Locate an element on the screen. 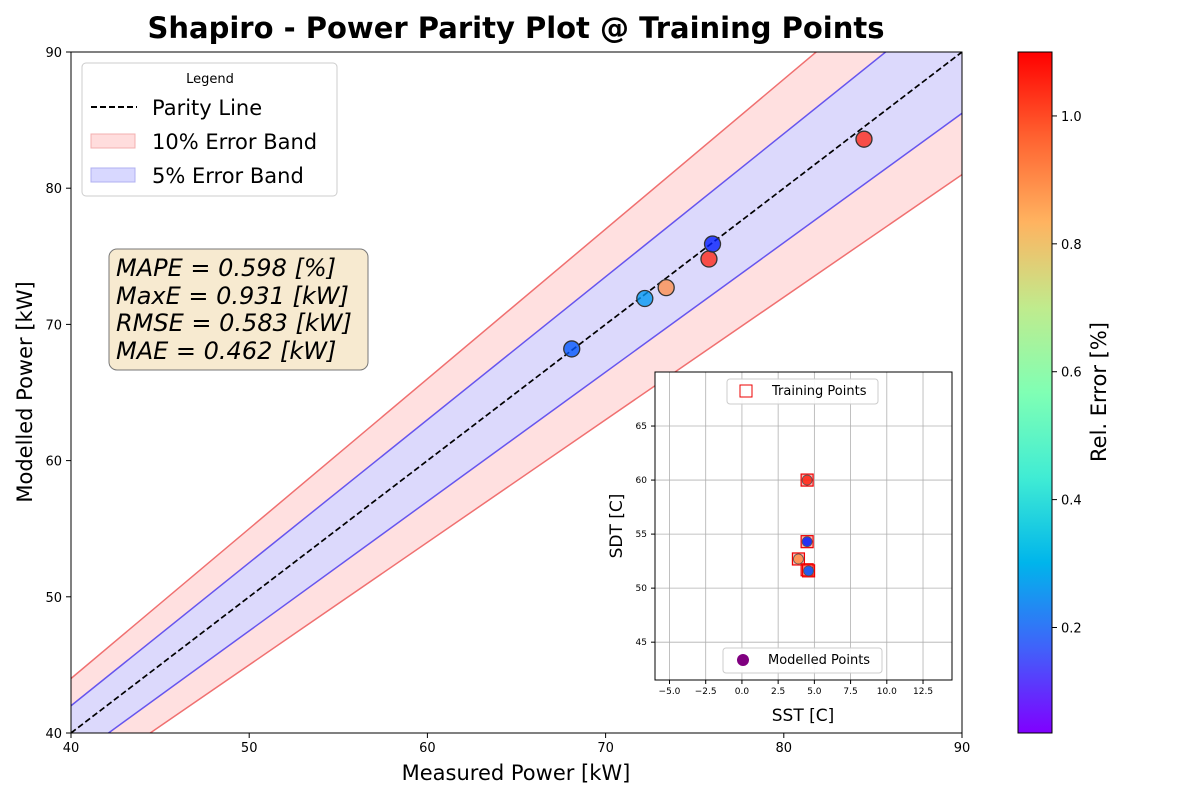 This screenshot has height=800, width=1200. metric-maxe: MaxE = 0.931 [kW] is located at coordinates (232, 296).